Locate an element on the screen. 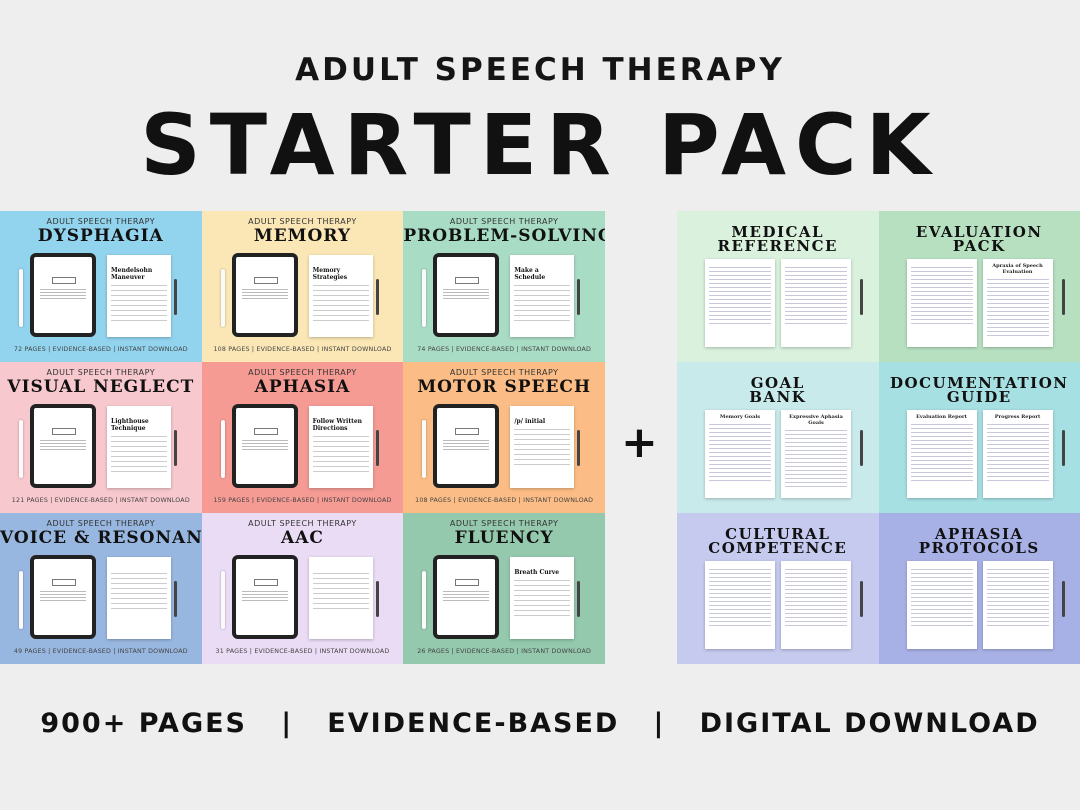 This screenshot has width=1080, height=810. tile-title: MOTOR SPEECH is located at coordinates (504, 387).